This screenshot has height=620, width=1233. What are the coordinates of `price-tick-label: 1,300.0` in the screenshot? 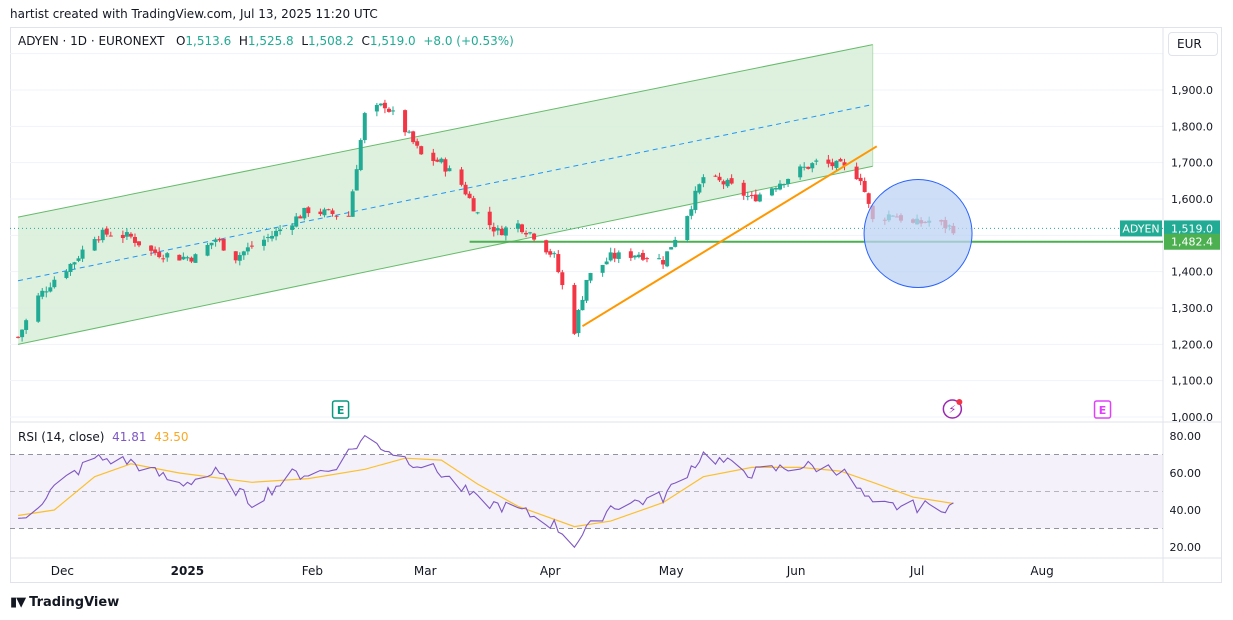 It's located at (1192, 308).